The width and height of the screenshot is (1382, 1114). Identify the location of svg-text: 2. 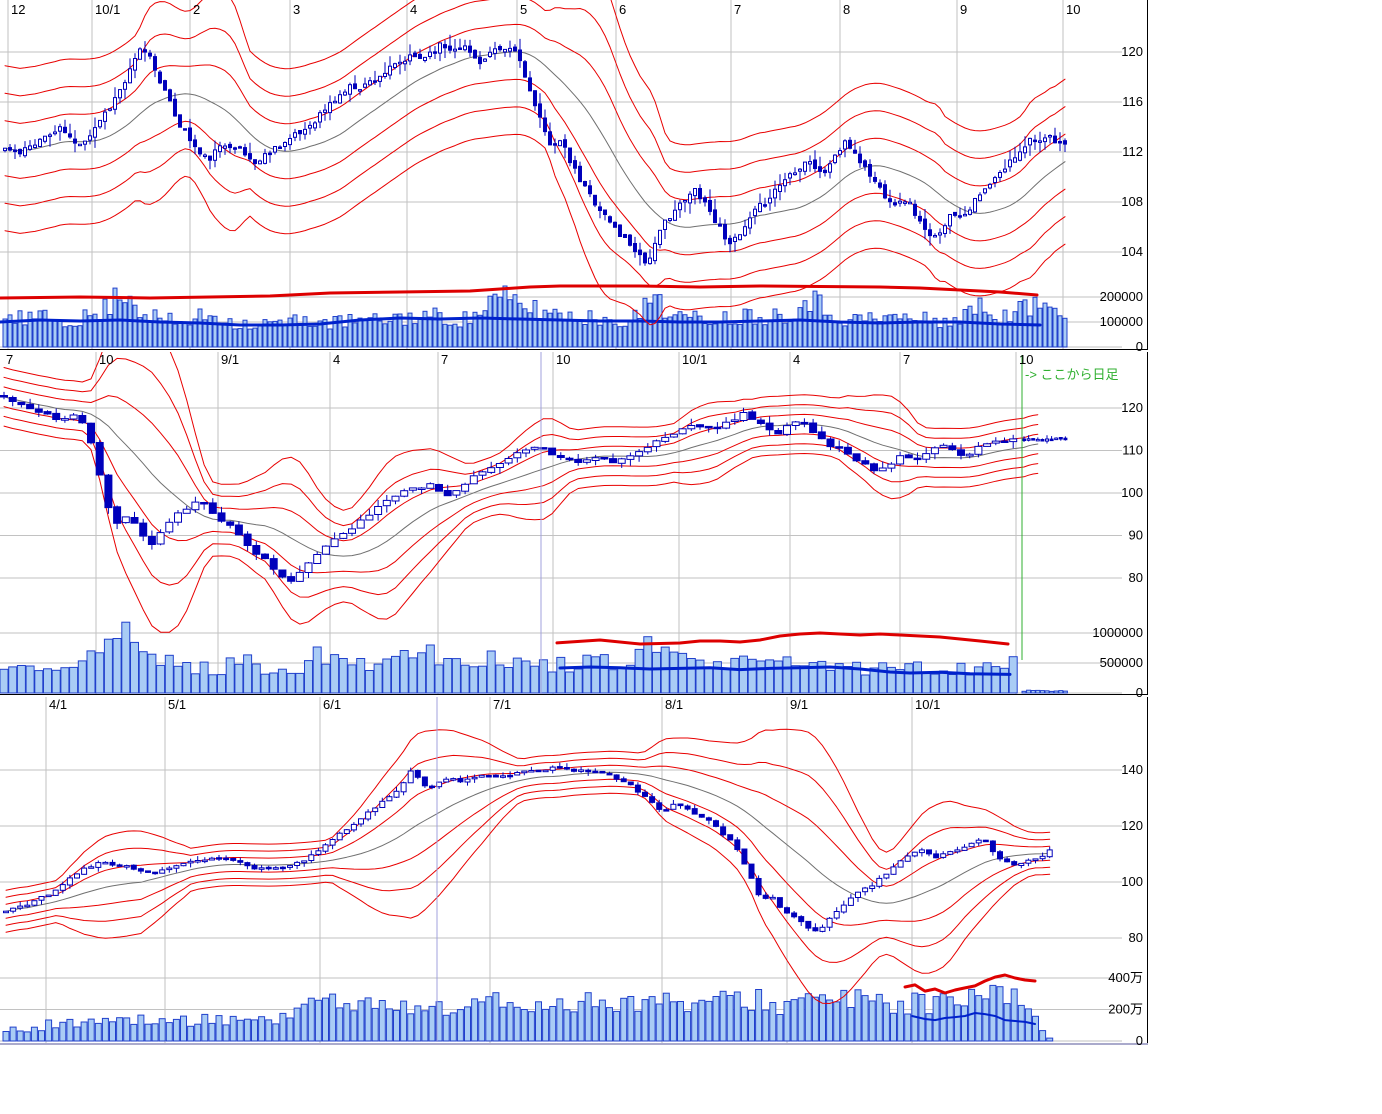
(196, 9).